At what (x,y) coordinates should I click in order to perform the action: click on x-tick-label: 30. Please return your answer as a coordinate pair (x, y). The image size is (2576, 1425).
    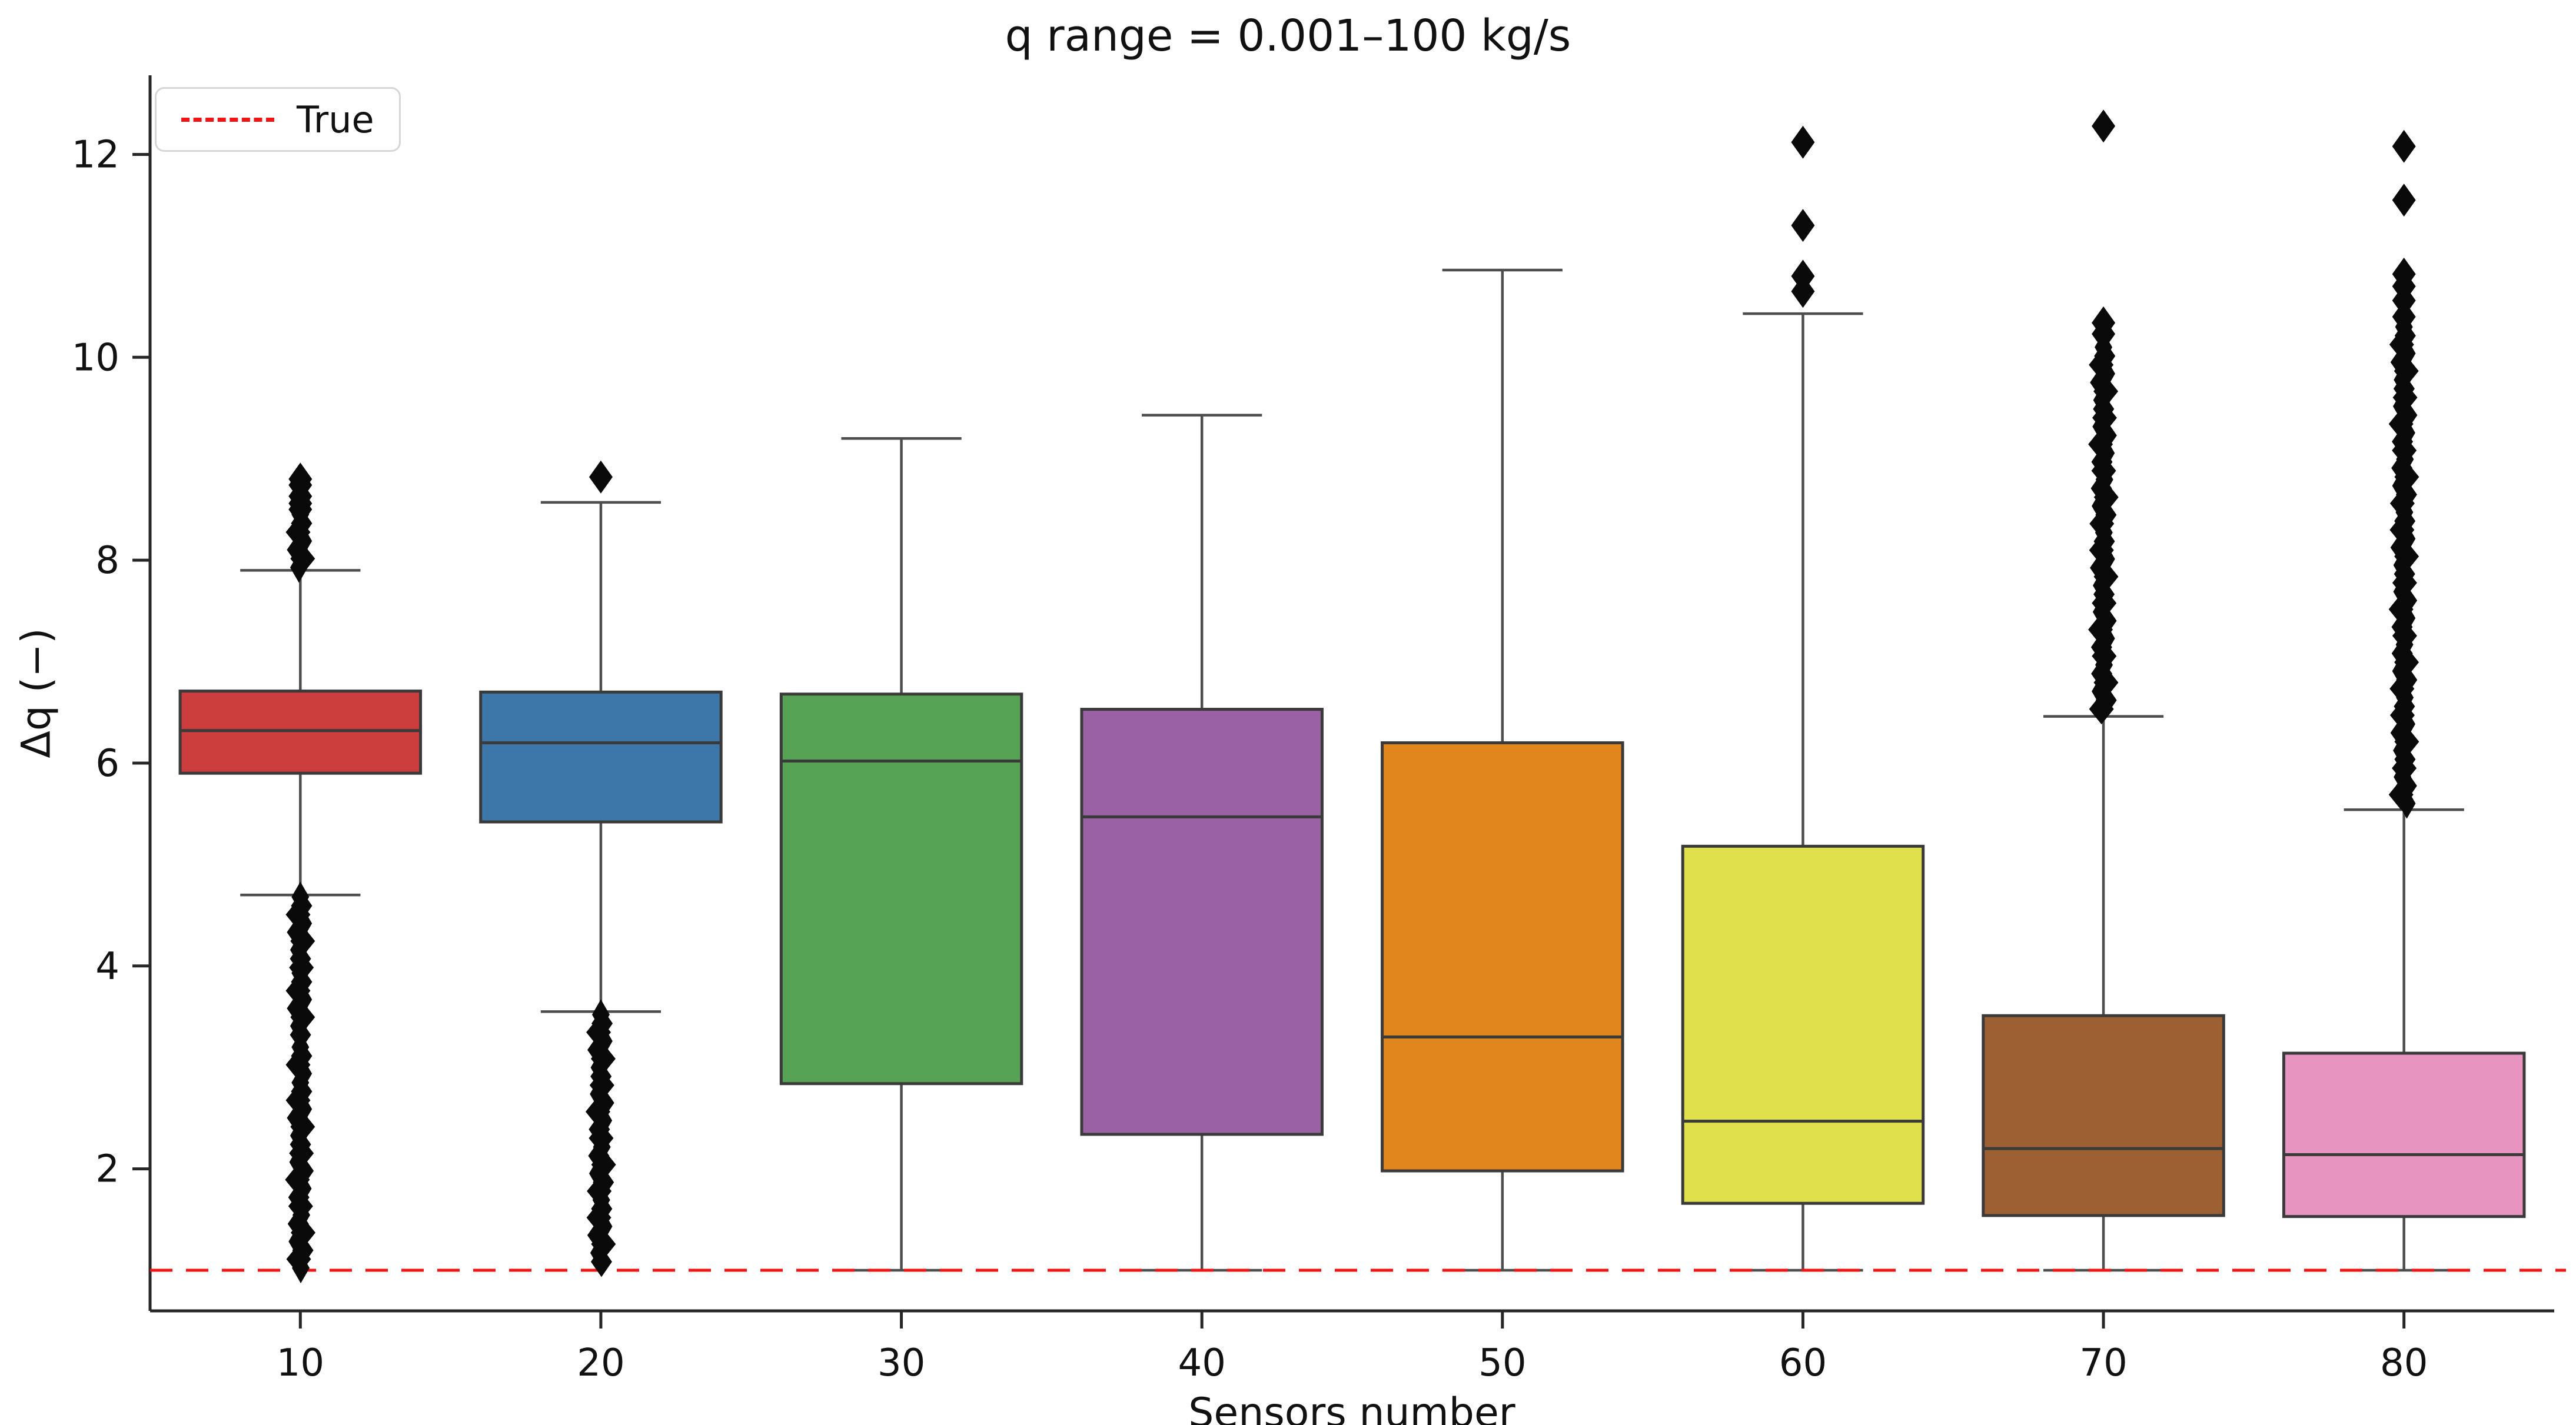
    Looking at the image, I should click on (901, 1363).